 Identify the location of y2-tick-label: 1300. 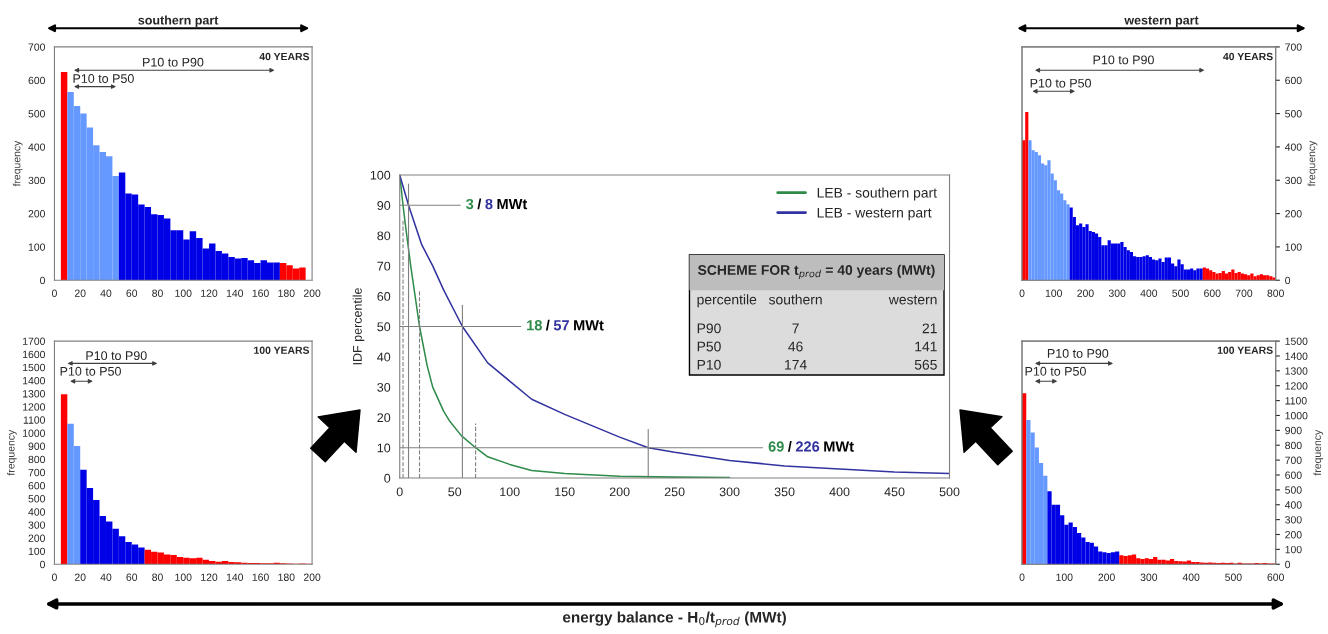
(1296, 371).